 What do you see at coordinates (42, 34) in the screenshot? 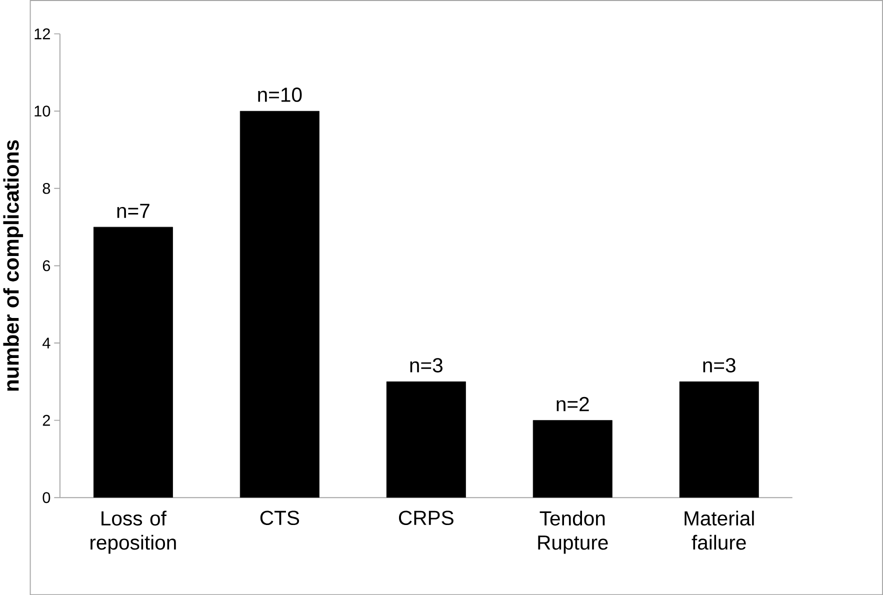
I see `y-tick-label: 12` at bounding box center [42, 34].